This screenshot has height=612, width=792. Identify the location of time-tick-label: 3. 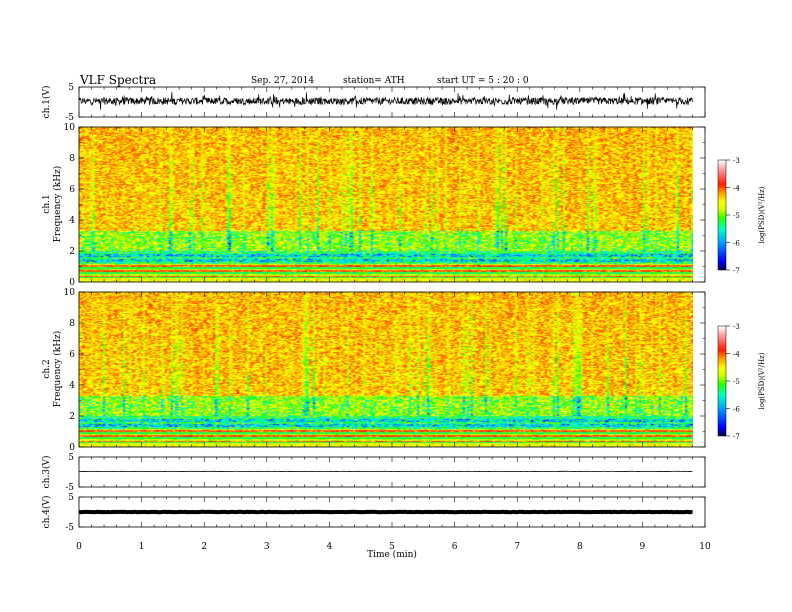
(267, 547).